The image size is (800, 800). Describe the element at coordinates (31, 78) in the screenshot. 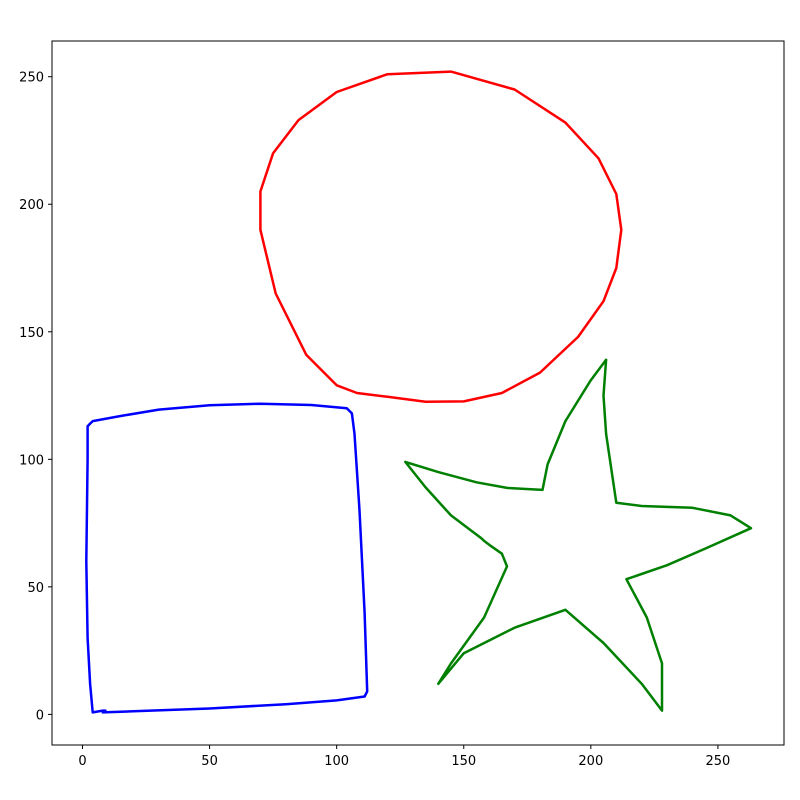

I see `y-tick-label: 250` at that location.